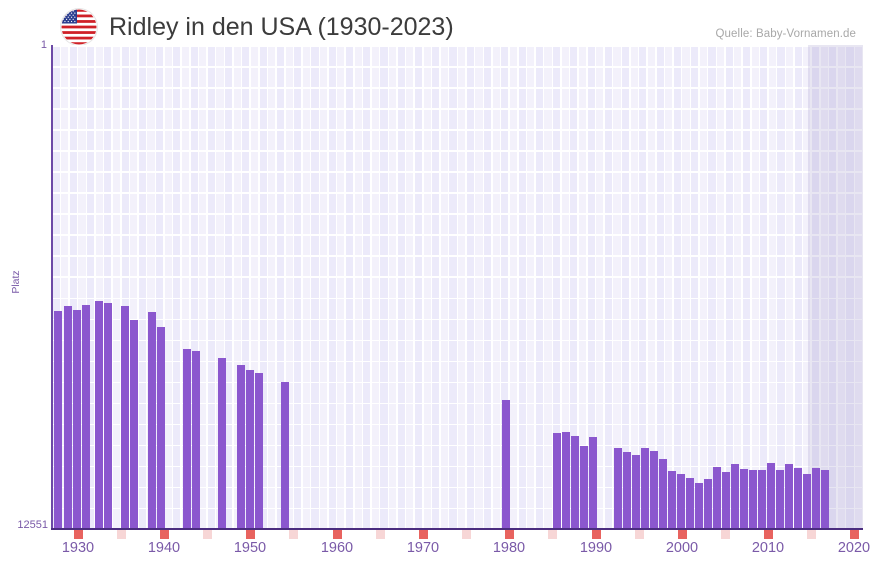  What do you see at coordinates (509, 548) in the screenshot?
I see `x-axis-tick-label: 1980` at bounding box center [509, 548].